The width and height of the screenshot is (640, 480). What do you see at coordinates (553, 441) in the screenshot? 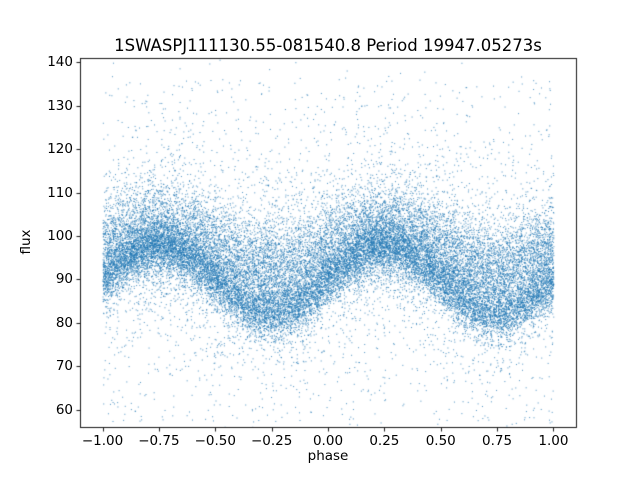
I see `x-tick-label: 1.00` at bounding box center [553, 441].